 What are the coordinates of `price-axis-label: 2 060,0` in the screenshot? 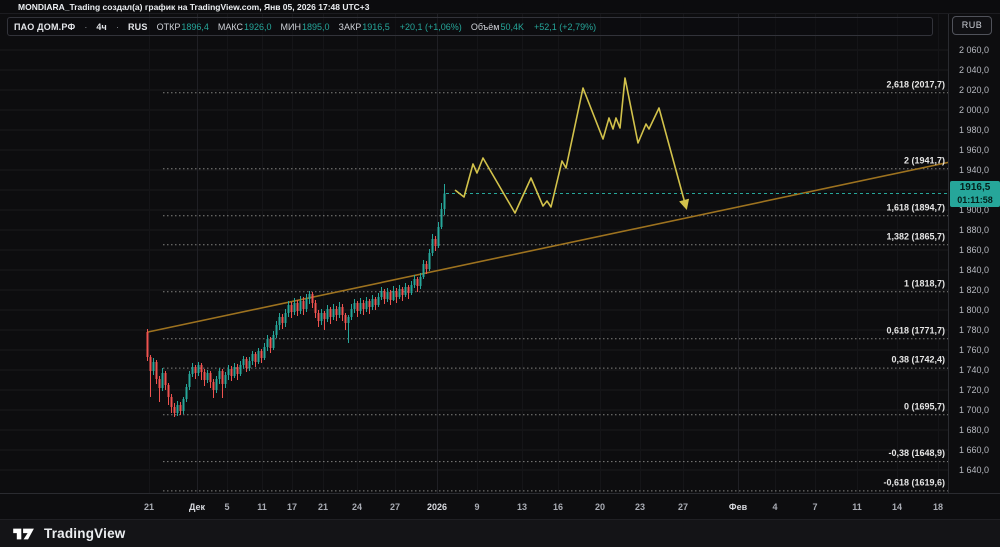 It's located at (974, 50).